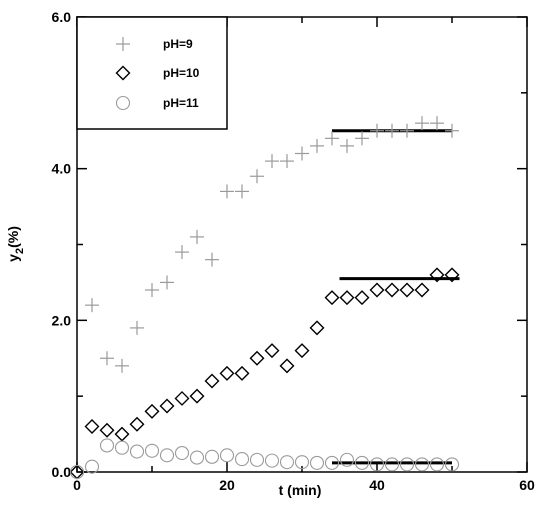 The image size is (550, 527). I want to click on x-axis-title: t (min), so click(300, 490).